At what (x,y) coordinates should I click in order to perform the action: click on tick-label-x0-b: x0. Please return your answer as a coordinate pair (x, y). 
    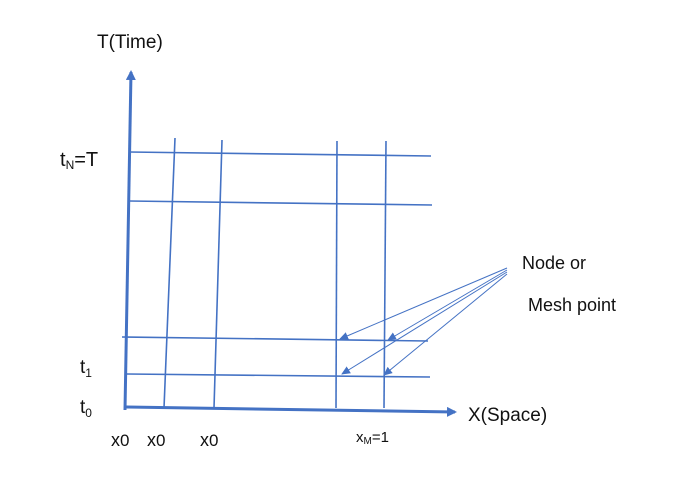
    Looking at the image, I should click on (156, 440).